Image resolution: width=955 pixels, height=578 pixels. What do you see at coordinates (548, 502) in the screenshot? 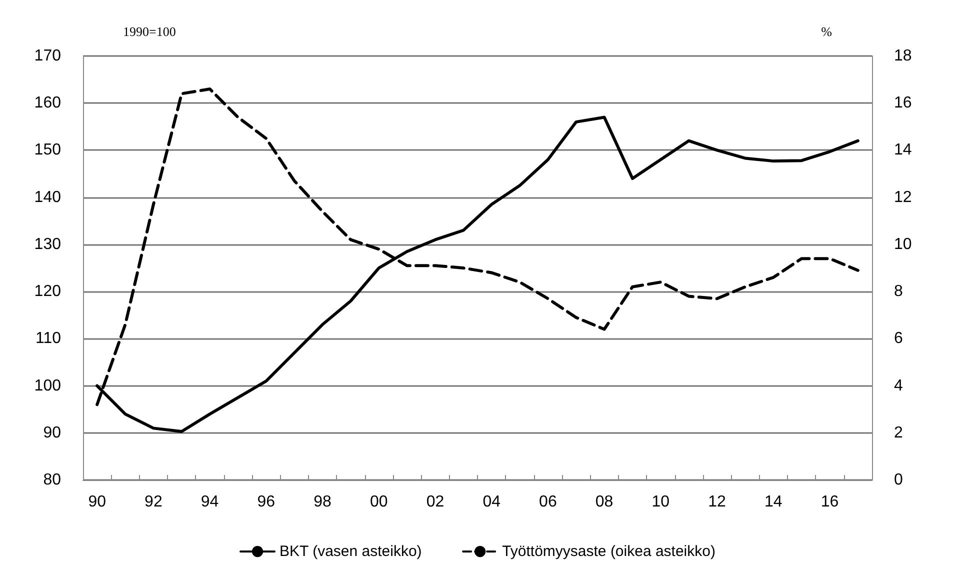
I see `x-tick-label: 06` at bounding box center [548, 502].